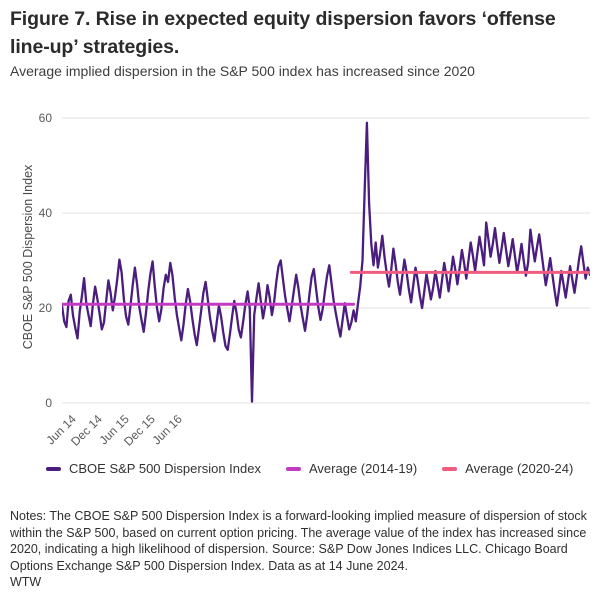 The width and height of the screenshot is (600, 600). What do you see at coordinates (45, 118) in the screenshot?
I see `y-tick-60: 60` at bounding box center [45, 118].